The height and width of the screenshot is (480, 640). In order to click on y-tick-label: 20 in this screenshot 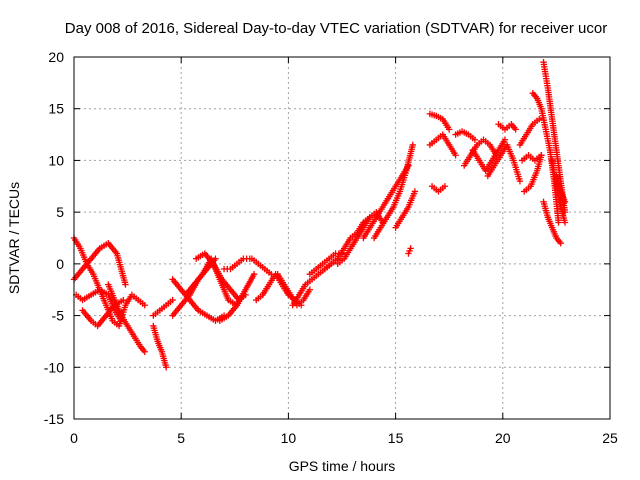, I will do `click(56, 57)`.